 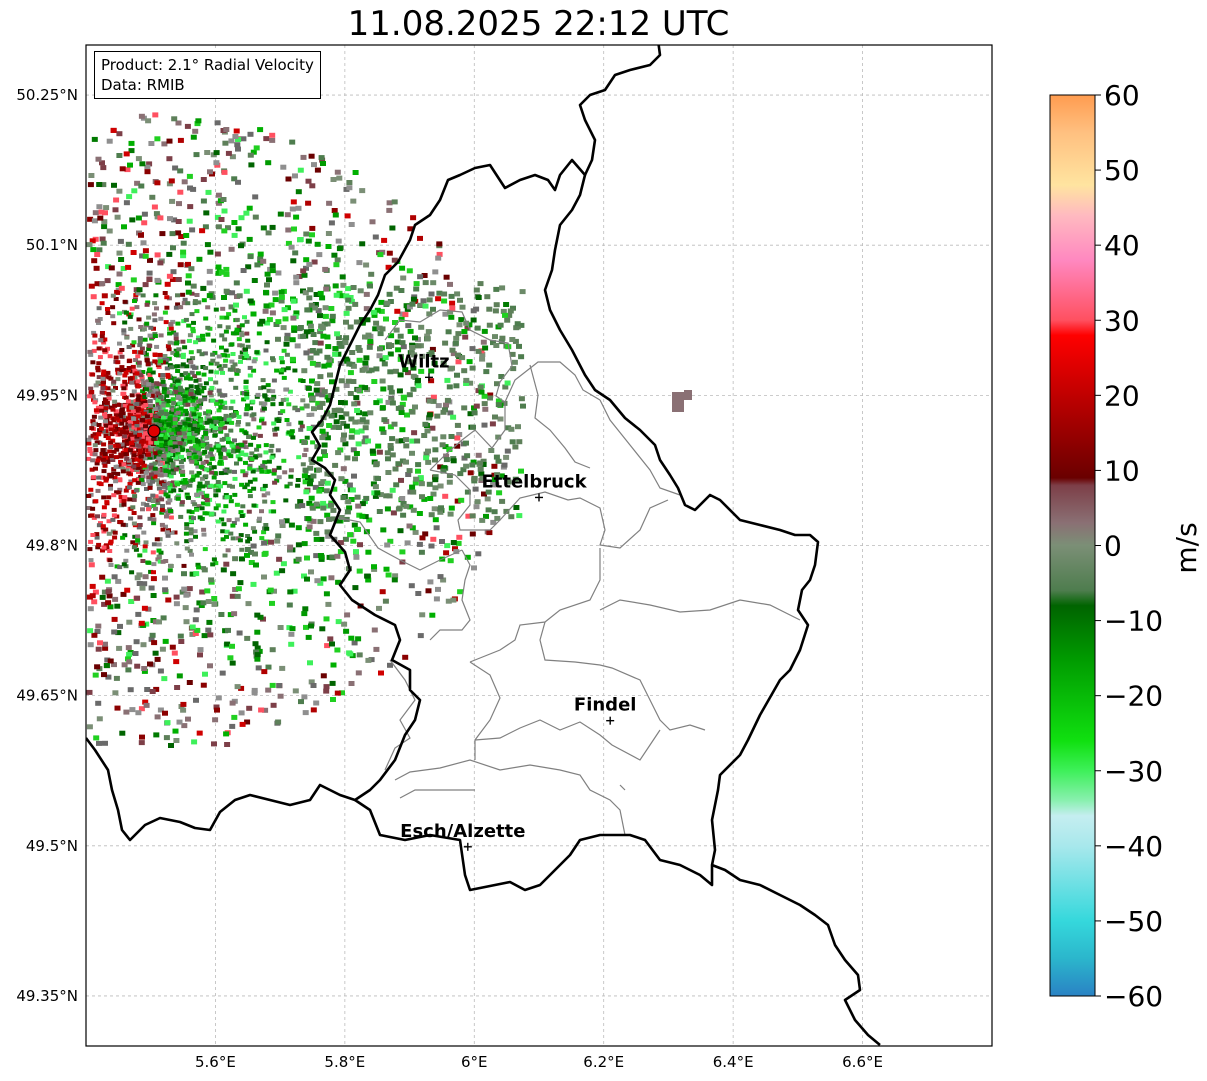 What do you see at coordinates (1113, 546) in the screenshot?
I see `colorbar-tick-label: 0` at bounding box center [1113, 546].